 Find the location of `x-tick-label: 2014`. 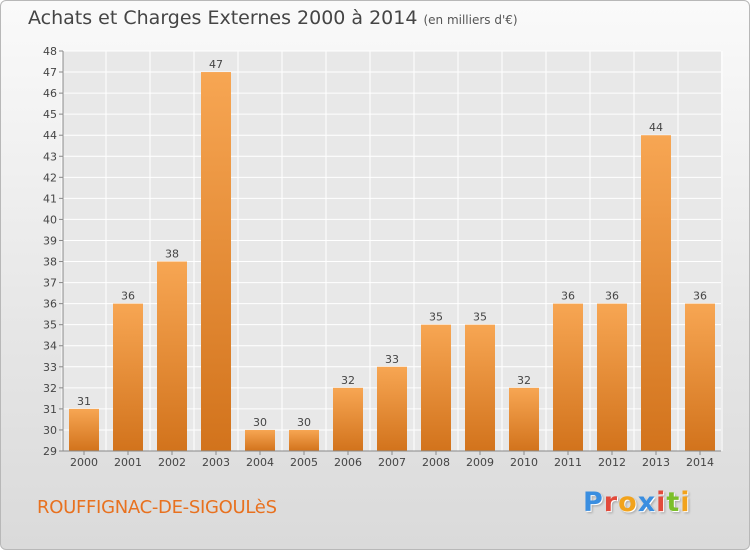

x-tick-label: 2014 is located at coordinates (700, 462).